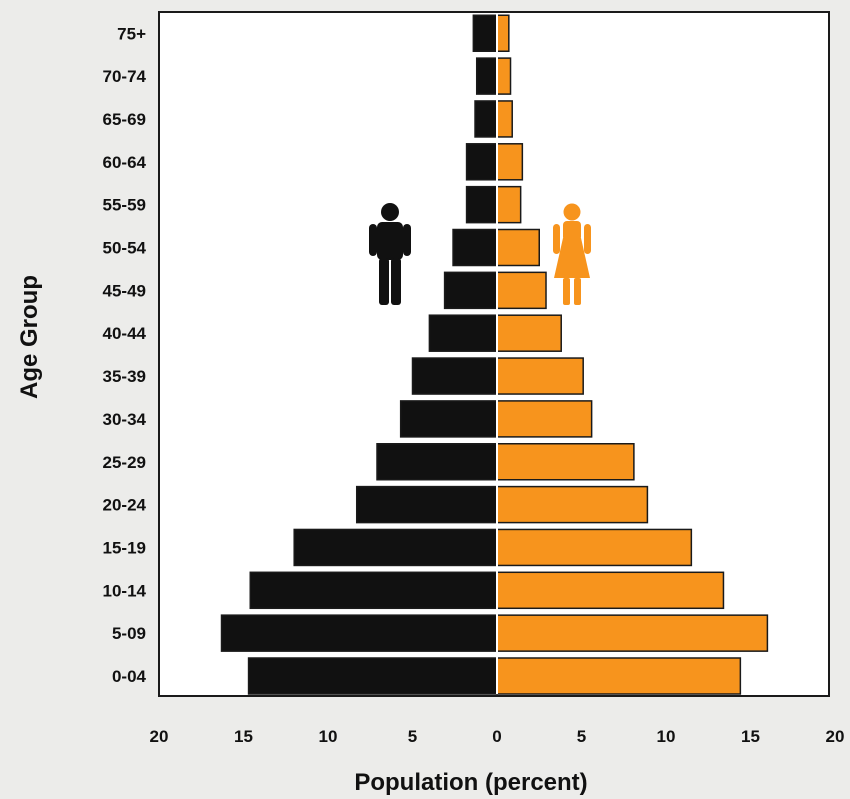  Describe the element at coordinates (125, 505) in the screenshot. I see `age-group-label-20-24: 20-24` at that location.